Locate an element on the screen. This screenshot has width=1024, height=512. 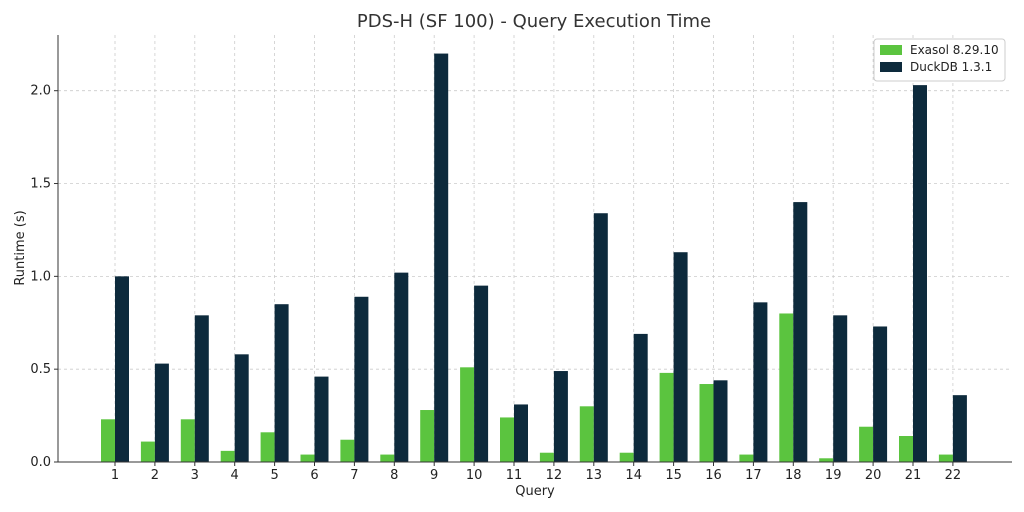
x-tick-label: 12 is located at coordinates (554, 475).